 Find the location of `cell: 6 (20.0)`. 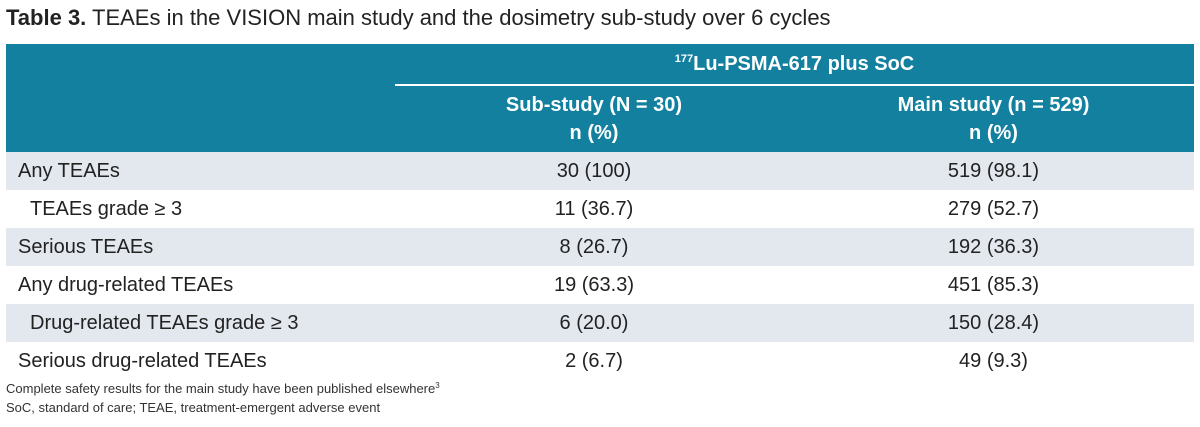

cell: 6 (20.0) is located at coordinates (594, 323).